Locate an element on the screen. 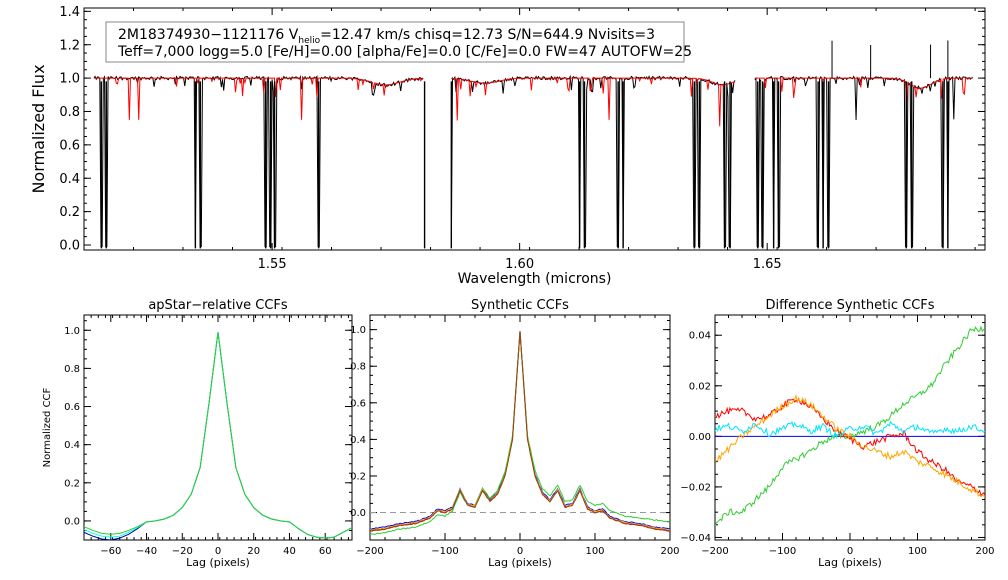  spectrum-ytick-label: 0.0 is located at coordinates (69, 246).